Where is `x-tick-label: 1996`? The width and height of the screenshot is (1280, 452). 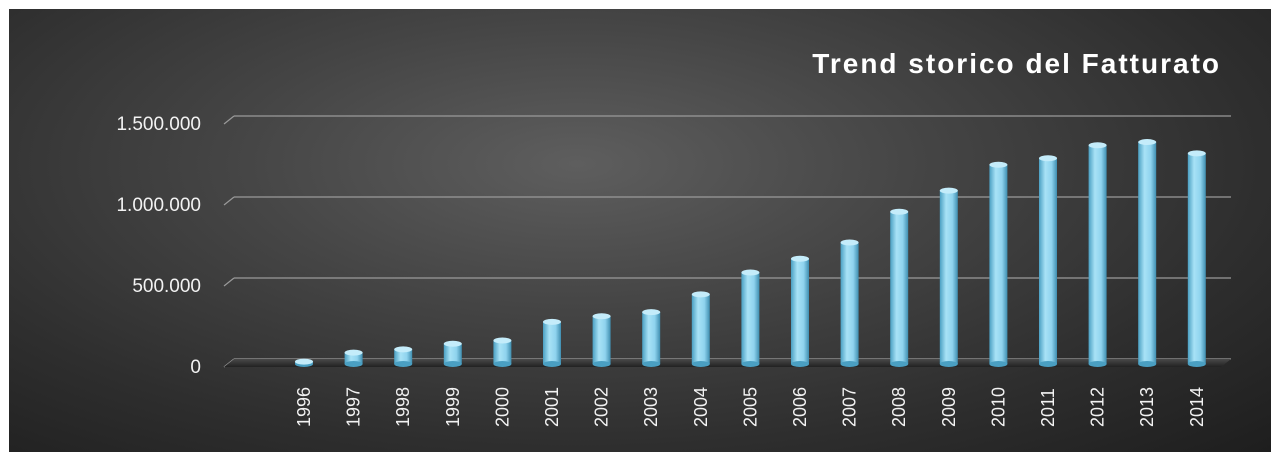 x-tick-label: 1996 is located at coordinates (304, 407).